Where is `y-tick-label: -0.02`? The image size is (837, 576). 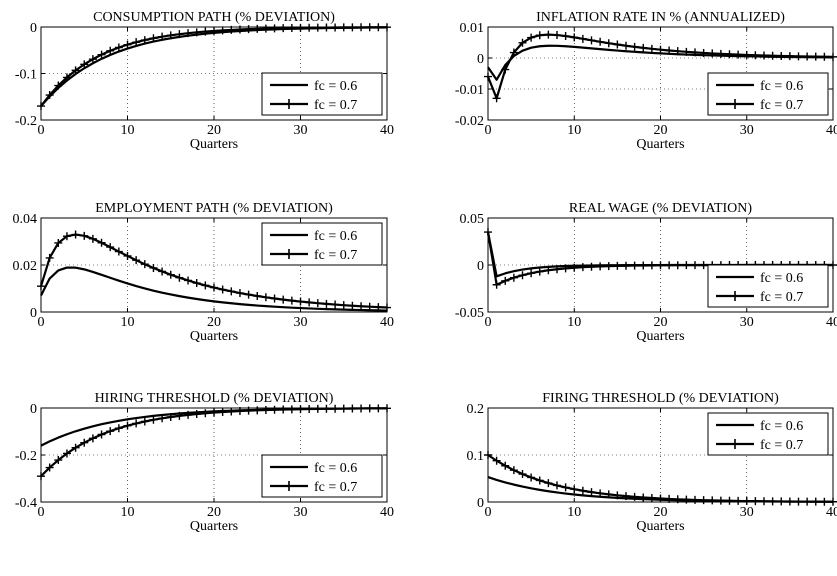 y-tick-label: -0.02 is located at coordinates (469, 121).